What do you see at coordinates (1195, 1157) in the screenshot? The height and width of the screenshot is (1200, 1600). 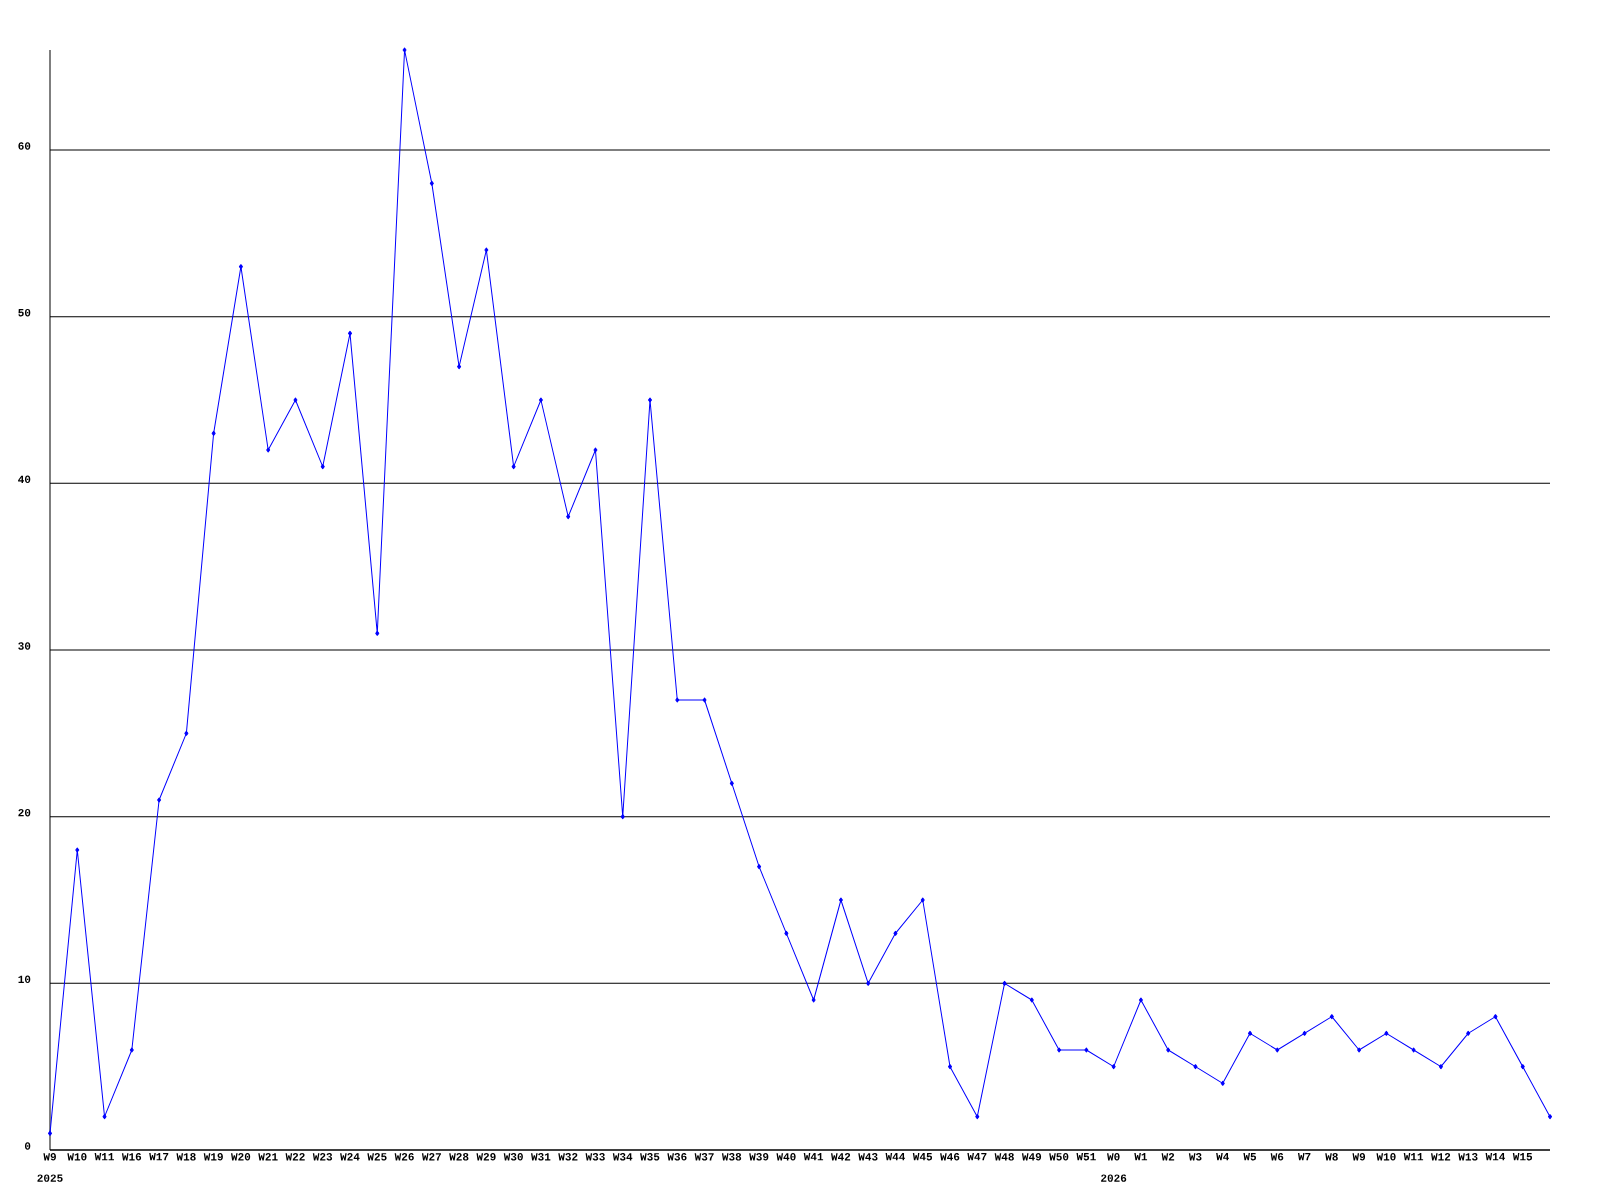 I see `x-tick-label: W3` at bounding box center [1195, 1157].